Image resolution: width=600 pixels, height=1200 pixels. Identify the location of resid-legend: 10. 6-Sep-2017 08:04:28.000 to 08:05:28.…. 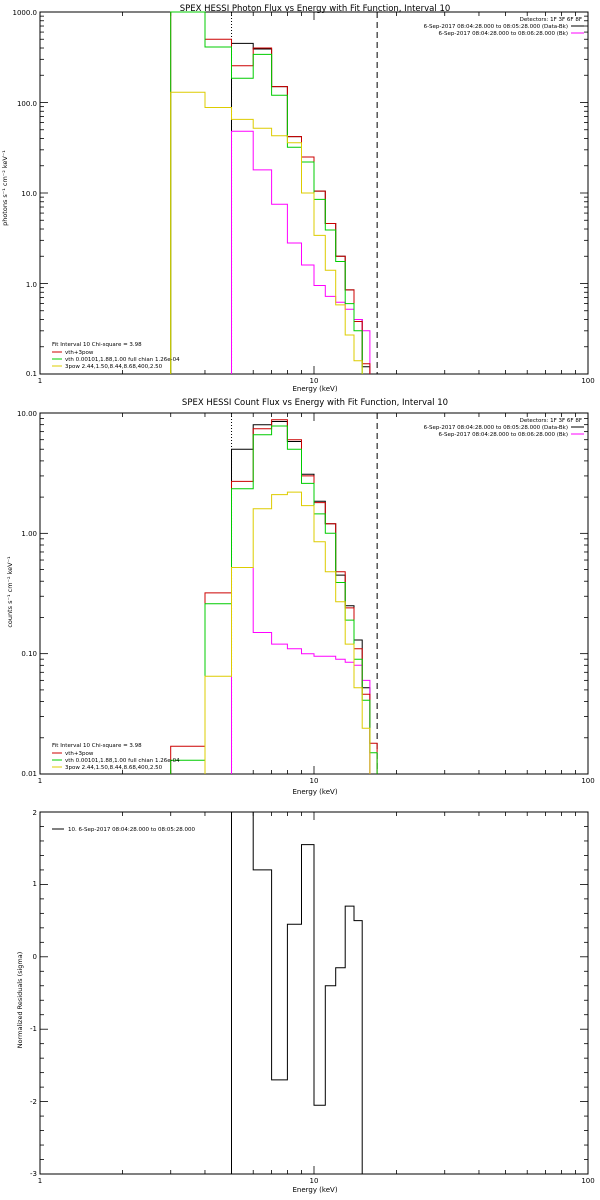
(123, 830).